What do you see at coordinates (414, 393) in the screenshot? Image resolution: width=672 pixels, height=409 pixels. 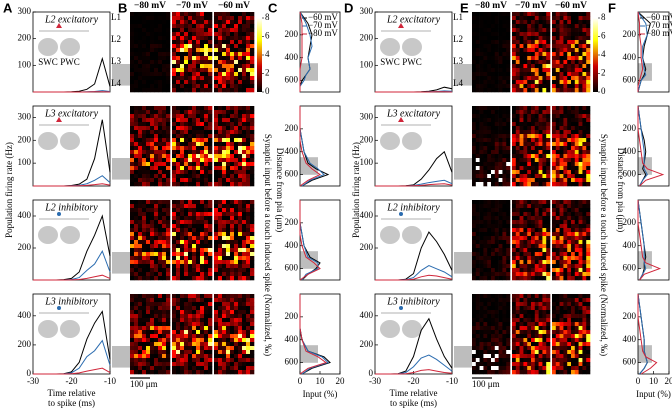 I see `x-axis-label: Time relative` at bounding box center [414, 393].